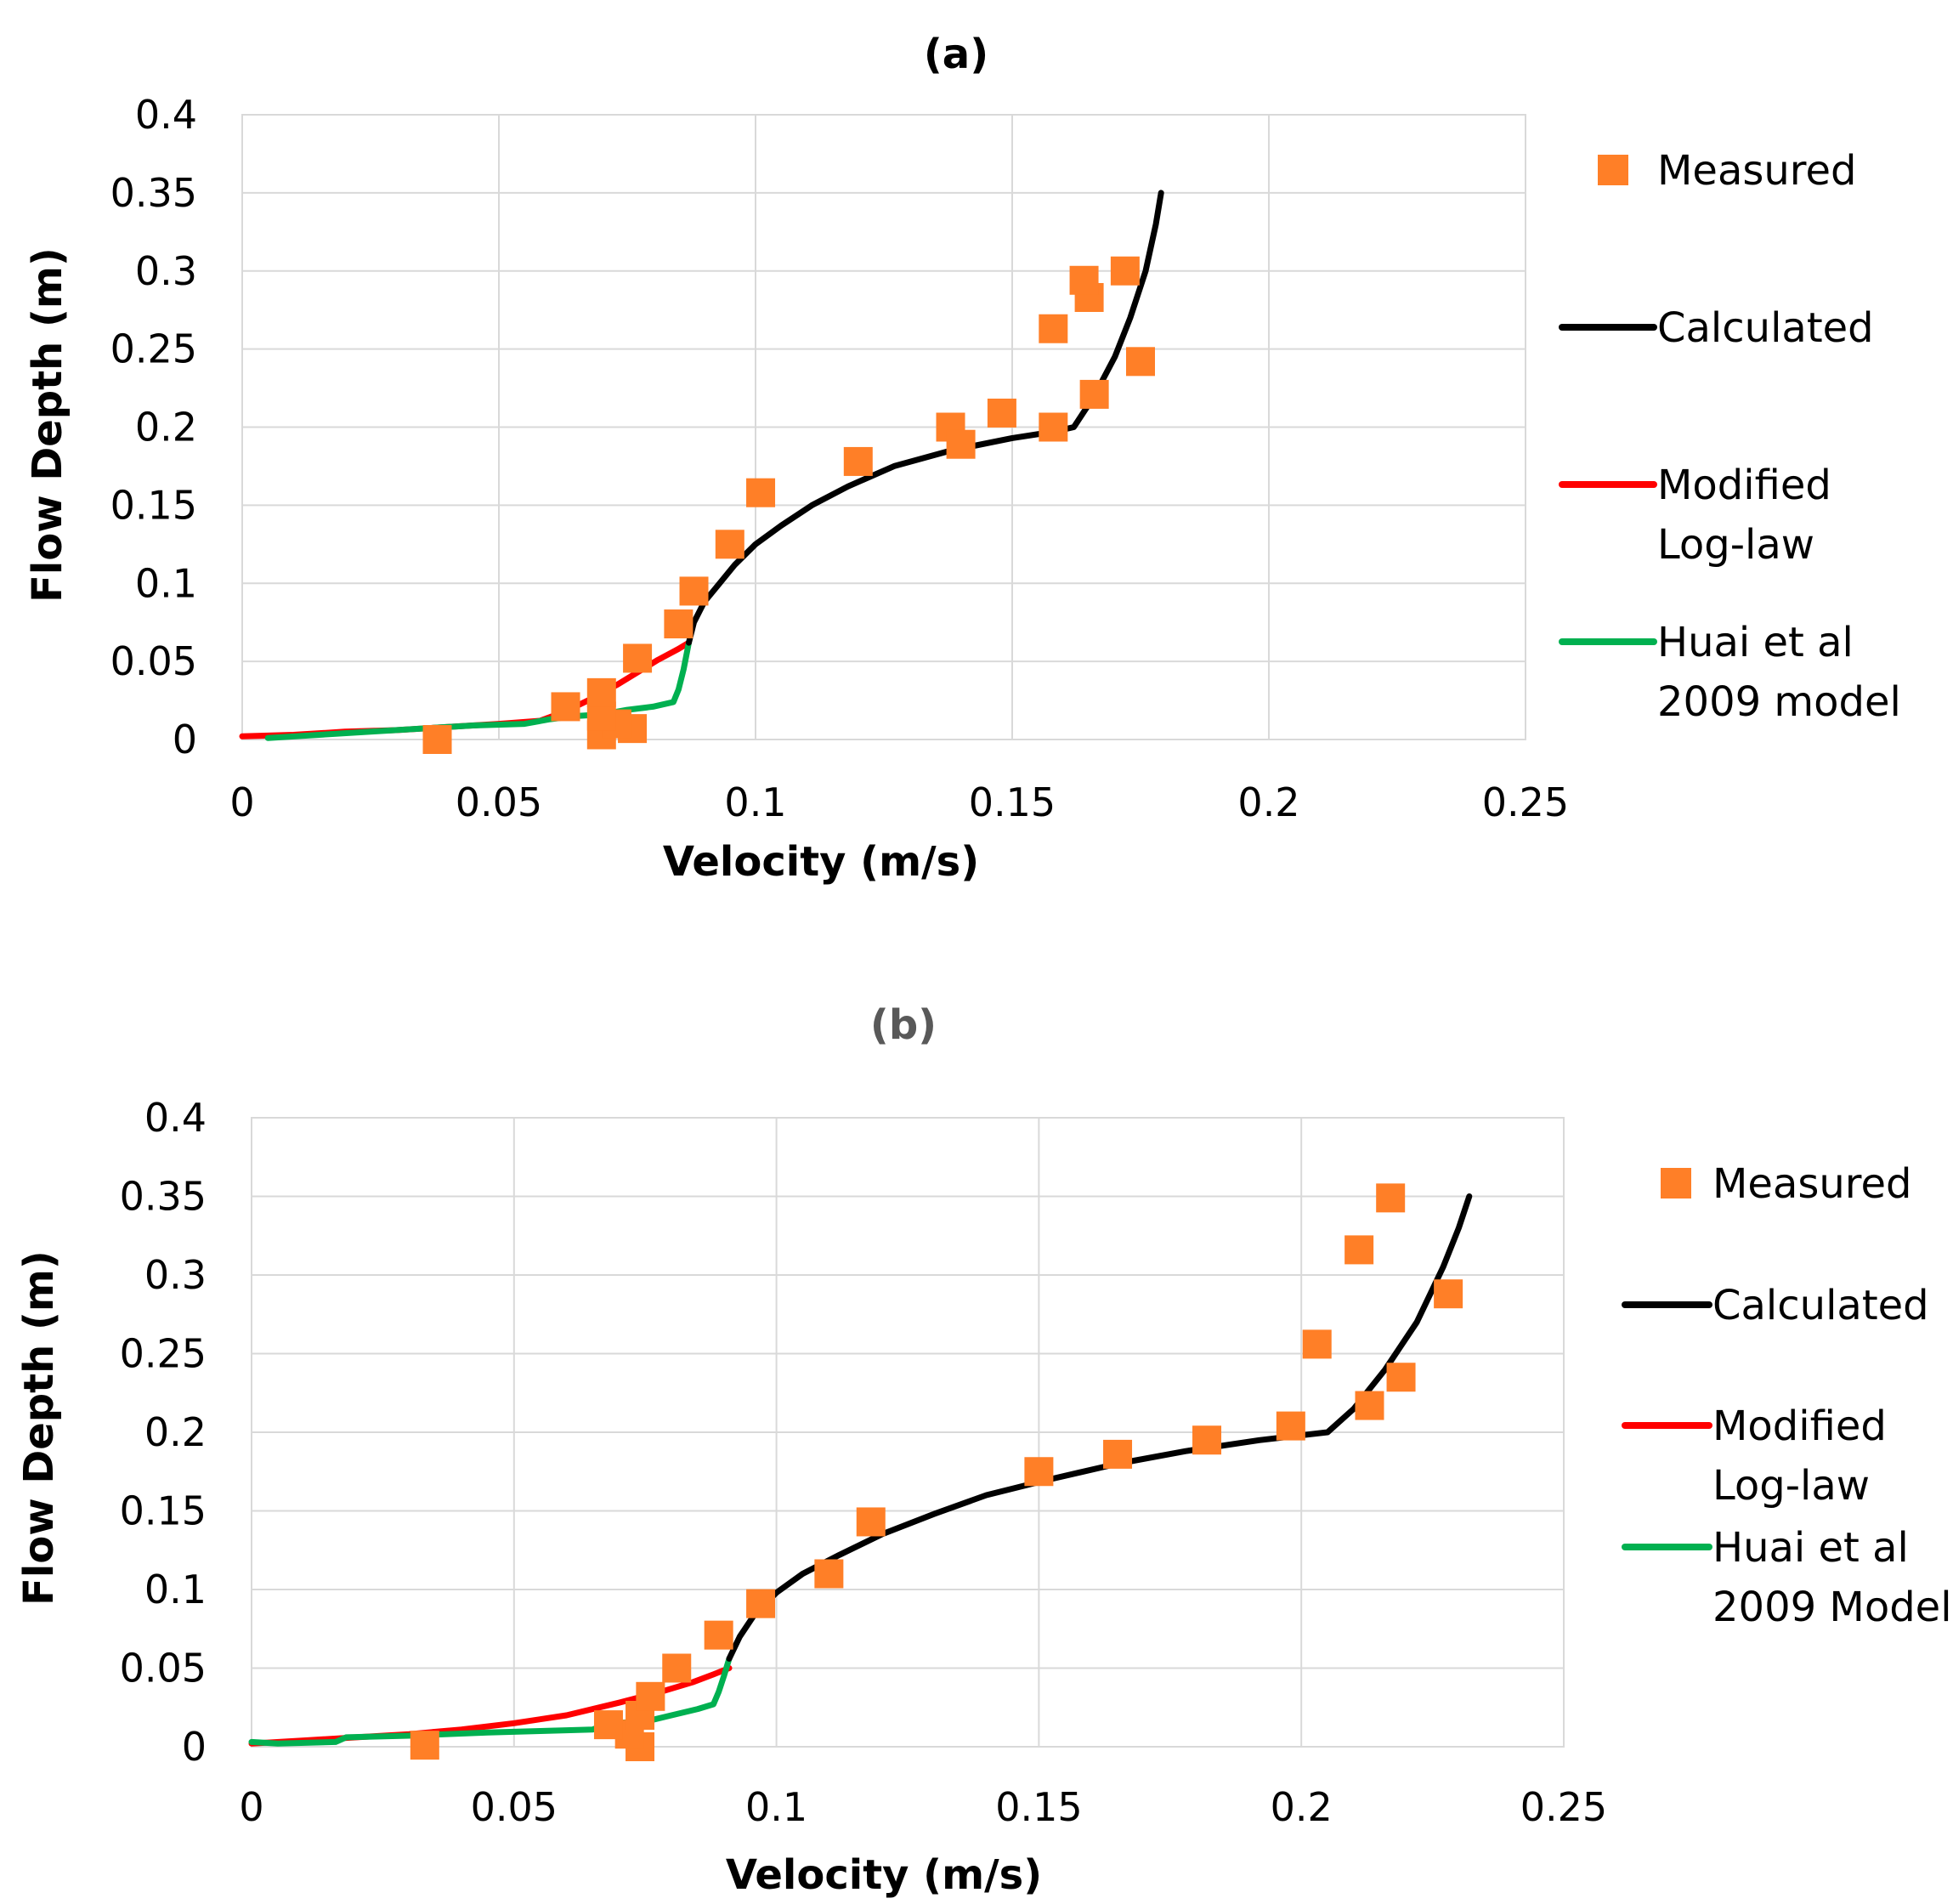 The width and height of the screenshot is (1953, 1904). Describe the element at coordinates (163, 1669) in the screenshot. I see `chart-b-y-tick-label: 0.05` at that location.